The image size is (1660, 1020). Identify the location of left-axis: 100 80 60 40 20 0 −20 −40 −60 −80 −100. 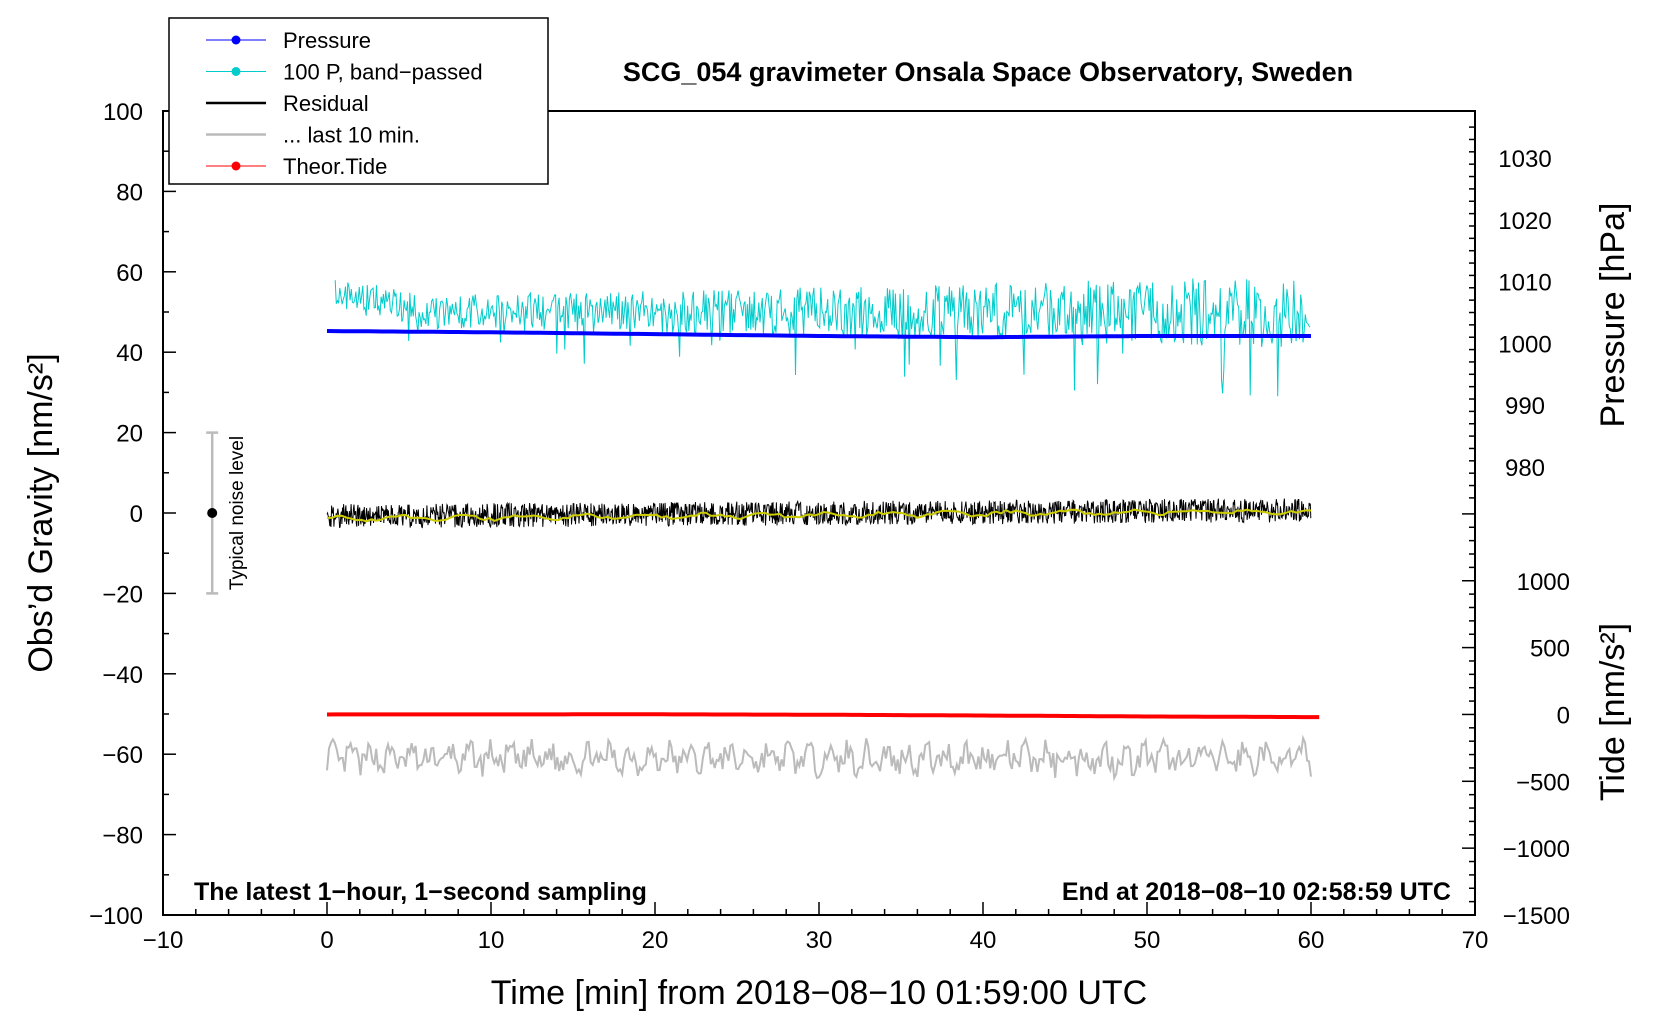
(132, 514).